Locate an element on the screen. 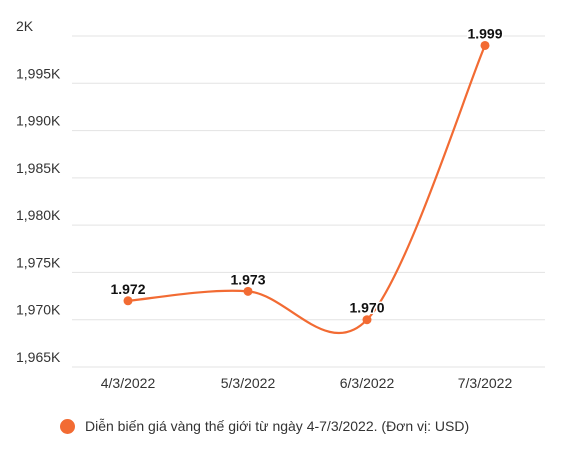  data-label: 1.973 is located at coordinates (247, 279).